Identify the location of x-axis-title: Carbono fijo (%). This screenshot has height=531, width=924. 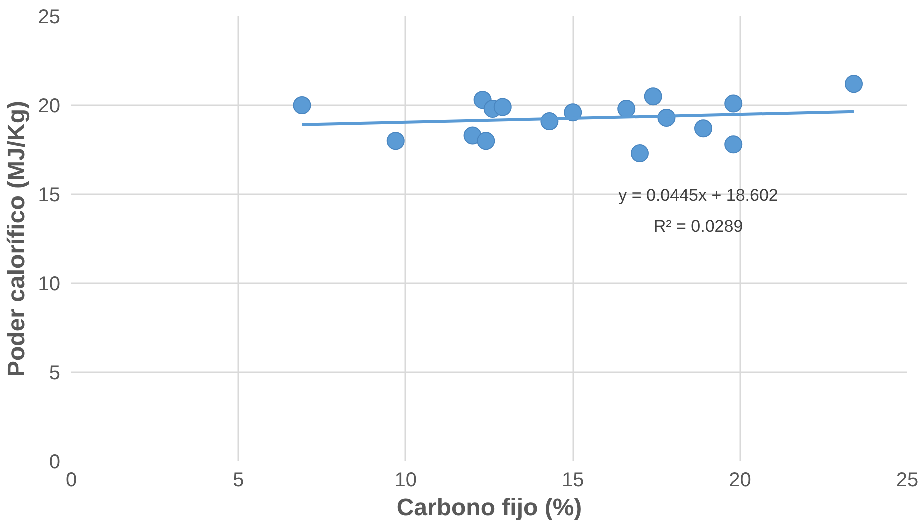
(489, 508).